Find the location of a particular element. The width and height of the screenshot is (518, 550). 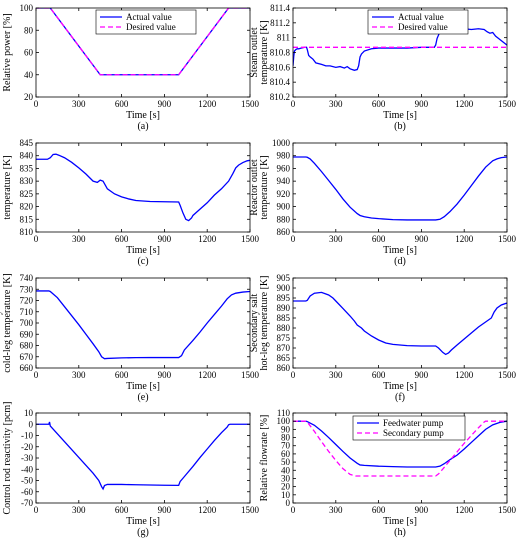

y-axis-label: cold-leg temperature [K] is located at coordinates (7, 322).